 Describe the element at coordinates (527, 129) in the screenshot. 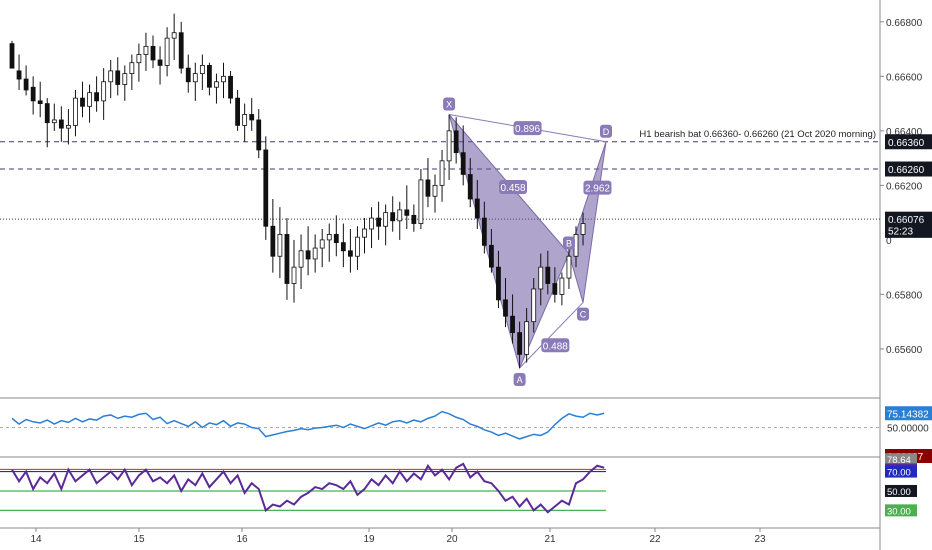

I see `ratio-text: 0.896` at that location.